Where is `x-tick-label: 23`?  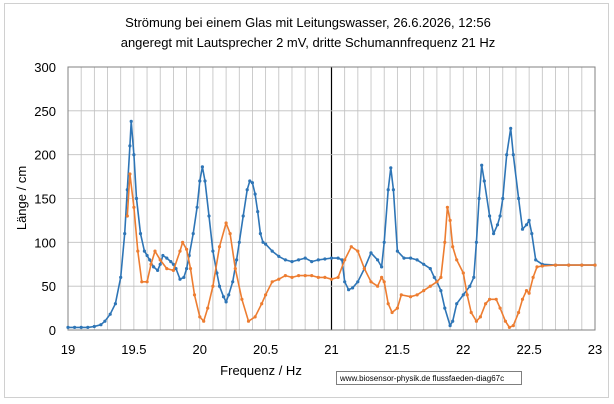 x-tick-label: 23 is located at coordinates (595, 349).